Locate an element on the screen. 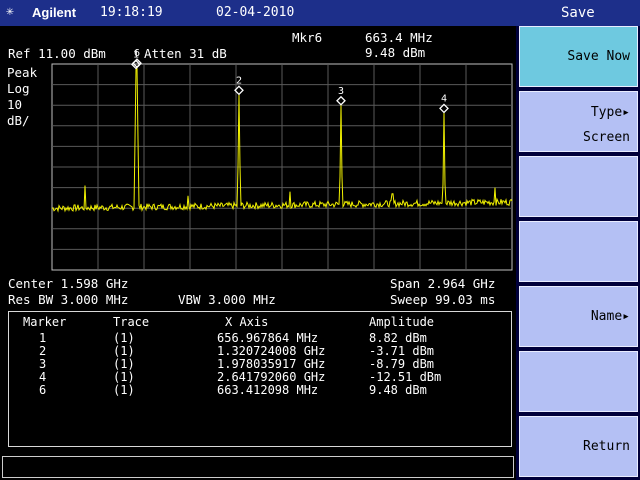  softkey-label: Type▸ is located at coordinates (610, 112).